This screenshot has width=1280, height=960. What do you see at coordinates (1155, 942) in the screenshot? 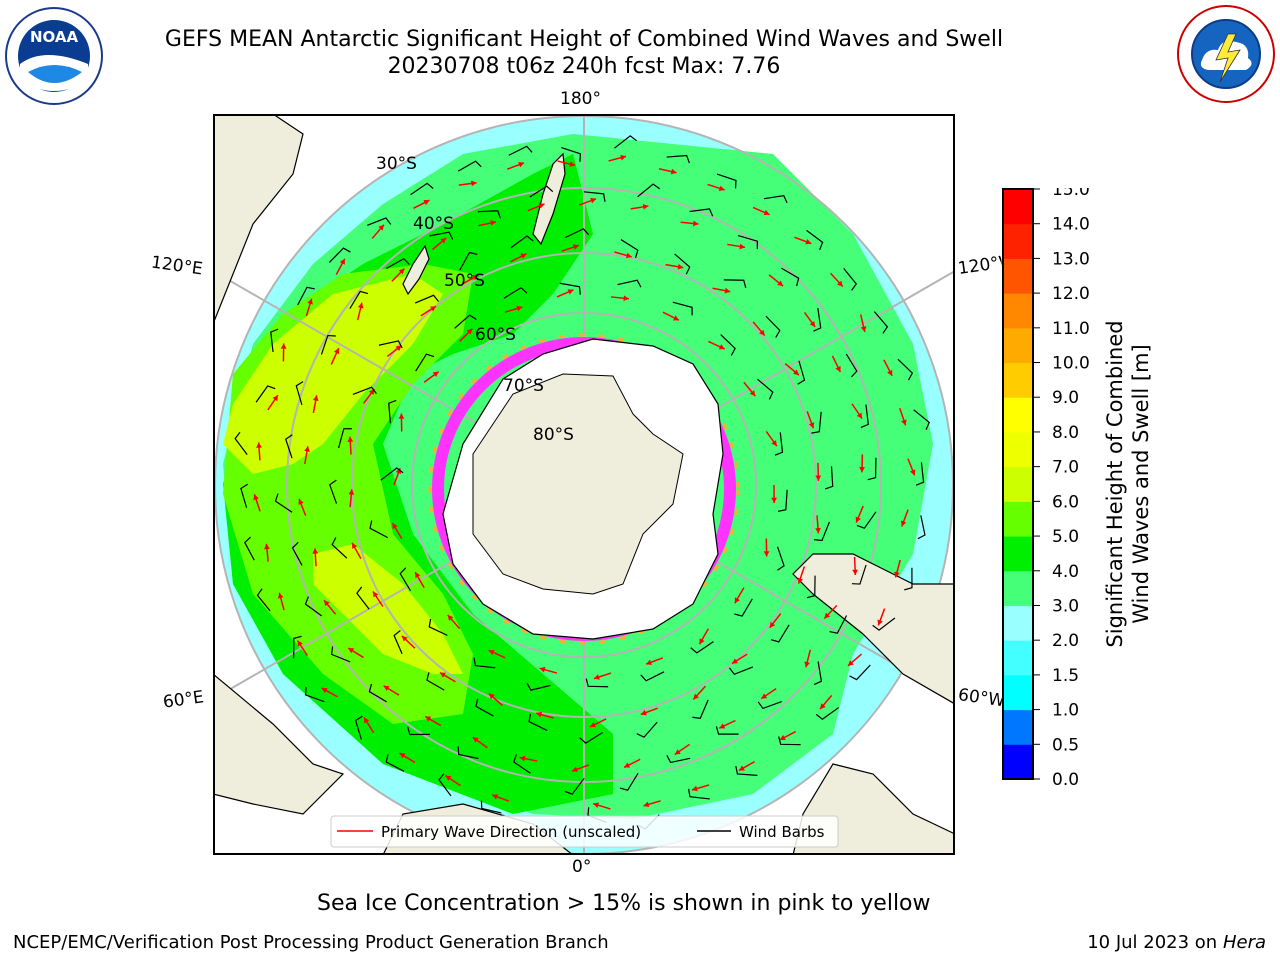
I see `footer-date-text: 10 Jul 2023 on` at bounding box center [1155, 942].